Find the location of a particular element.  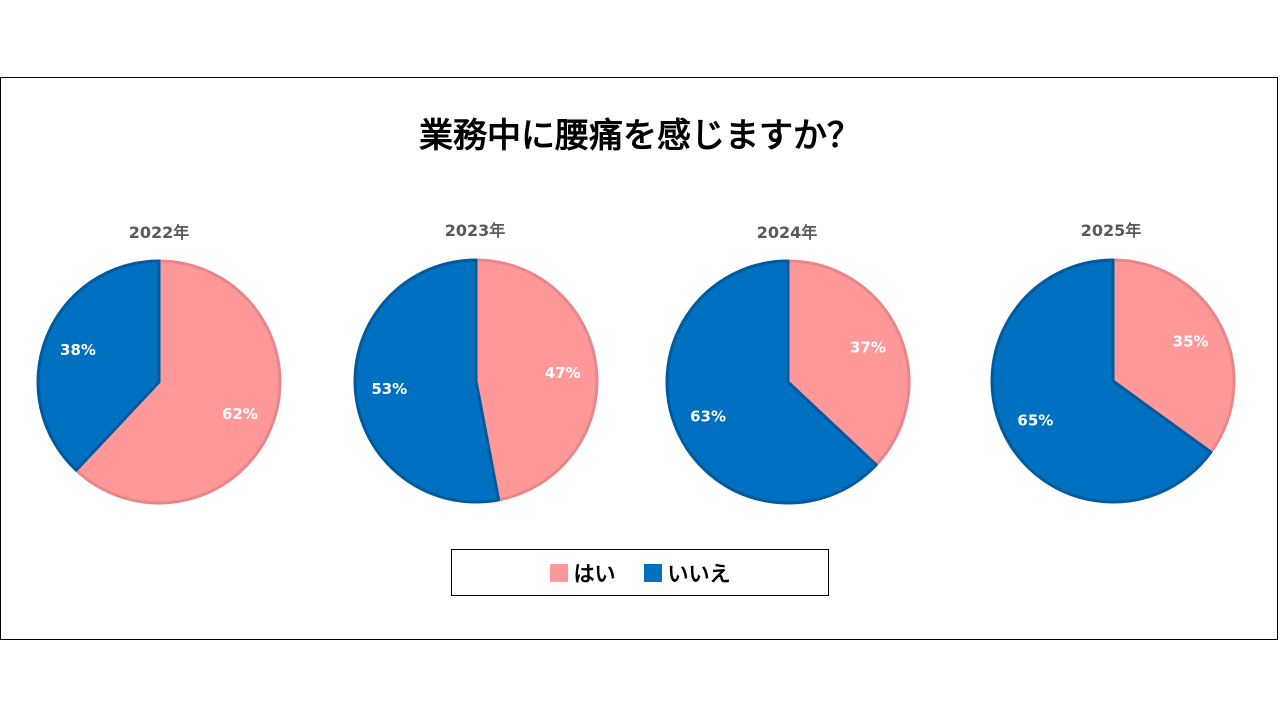

legend-label-yes: はい is located at coordinates (594, 573).